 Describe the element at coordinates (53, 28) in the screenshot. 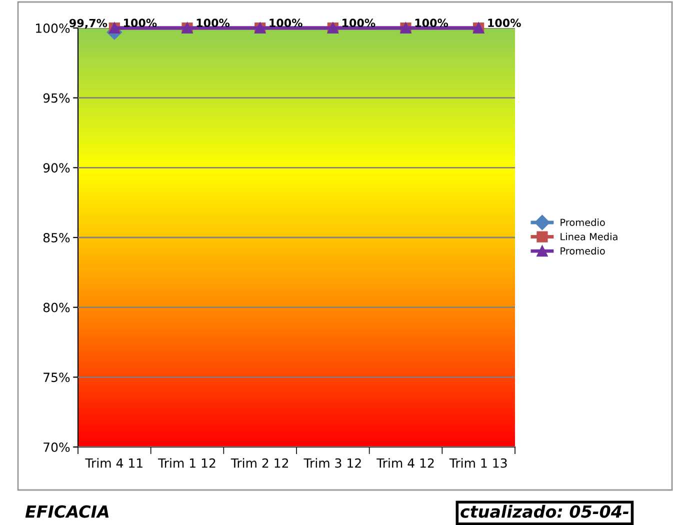

I see `y-tick-label: 100%` at that location.